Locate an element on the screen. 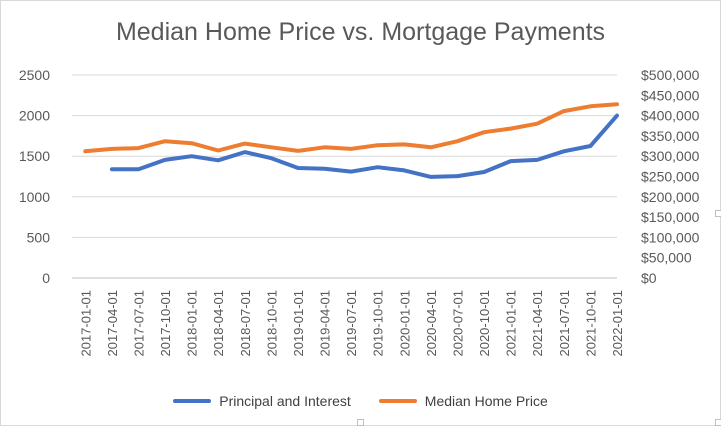 This screenshot has height=426, width=721. right-tick-label: $100,000 is located at coordinates (670, 237).